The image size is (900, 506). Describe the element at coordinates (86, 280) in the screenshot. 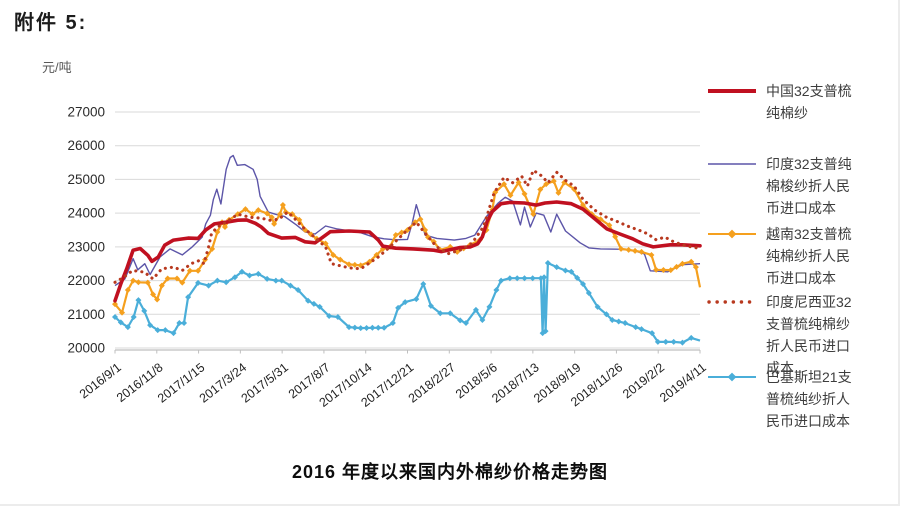

I see `y-tick-label: 22000` at that location.